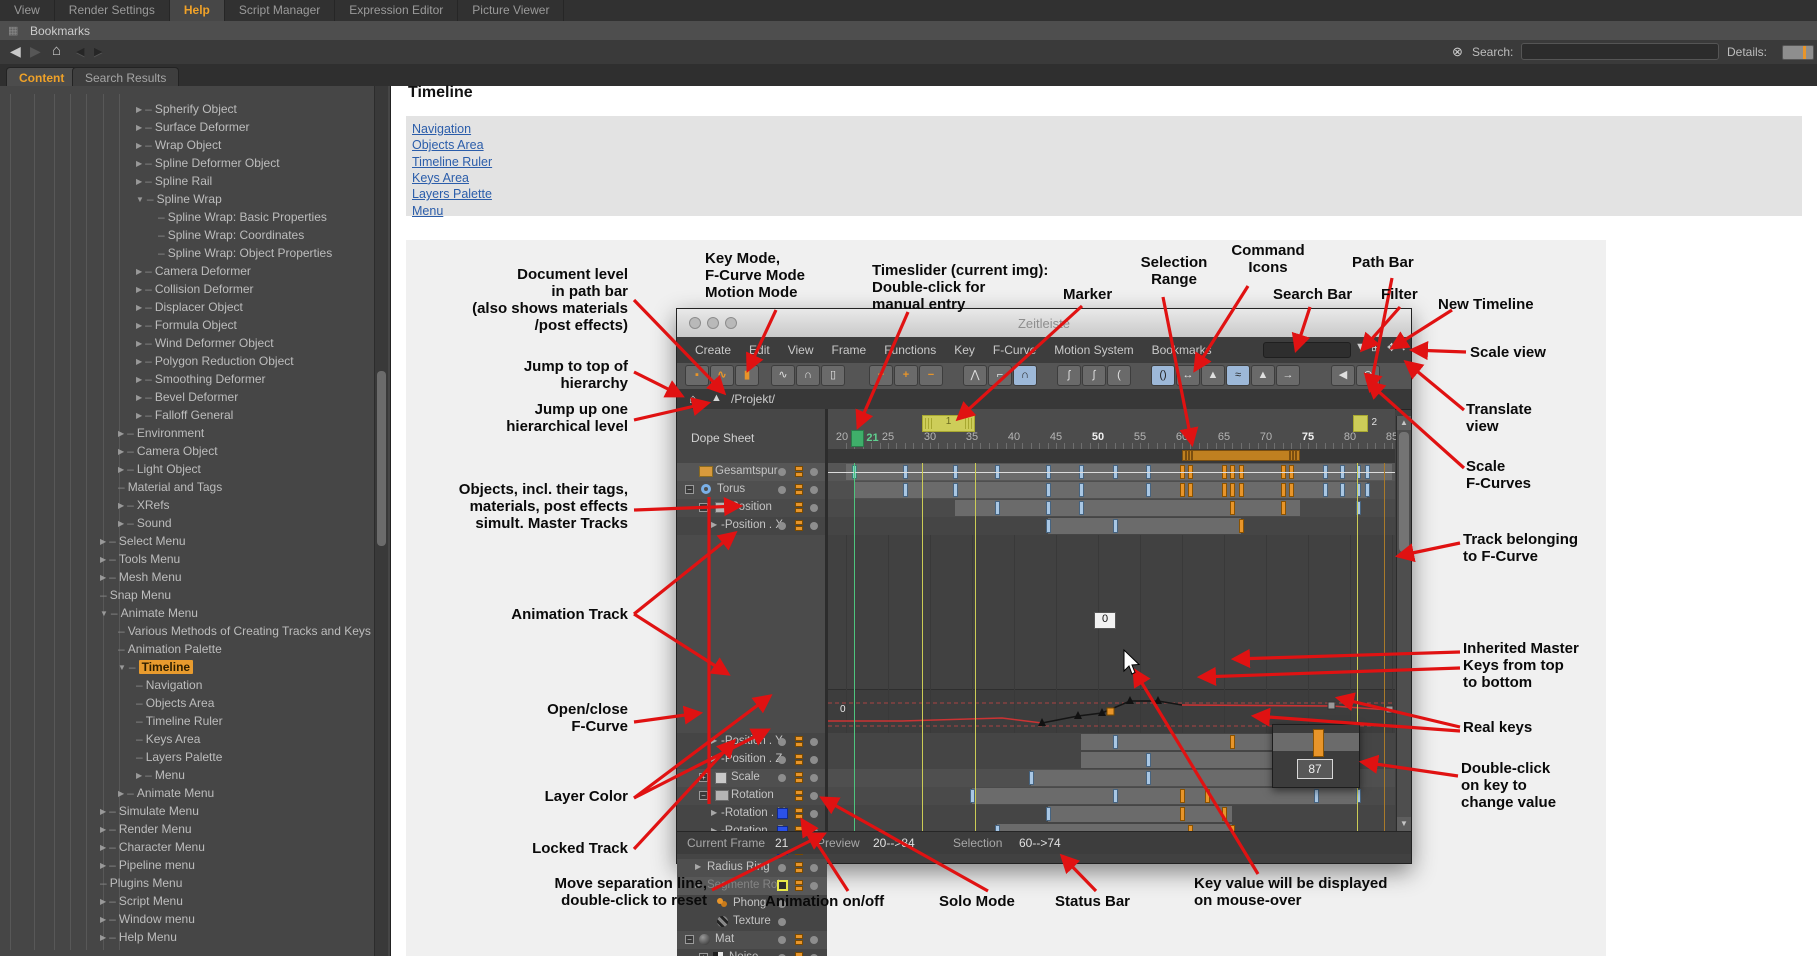 The image size is (1817, 956). Describe the element at coordinates (752, 472) in the screenshot. I see `track-gesamtspur: Gesamtspur` at that location.